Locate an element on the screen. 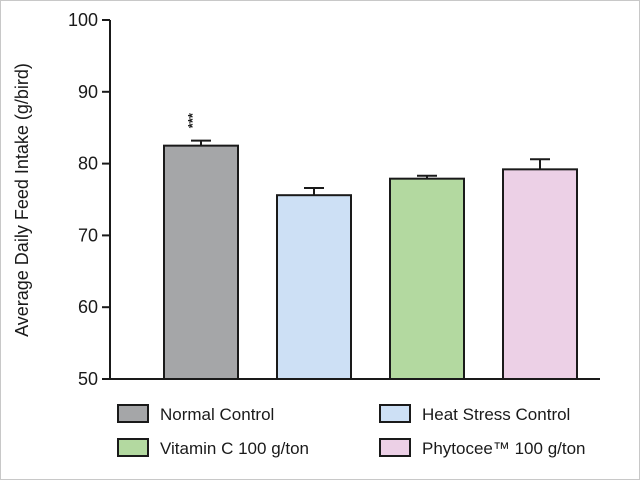 This screenshot has width=640, height=480. y-axis-label: Average Daily Feed Intake (g/bird) is located at coordinates (22, 200).